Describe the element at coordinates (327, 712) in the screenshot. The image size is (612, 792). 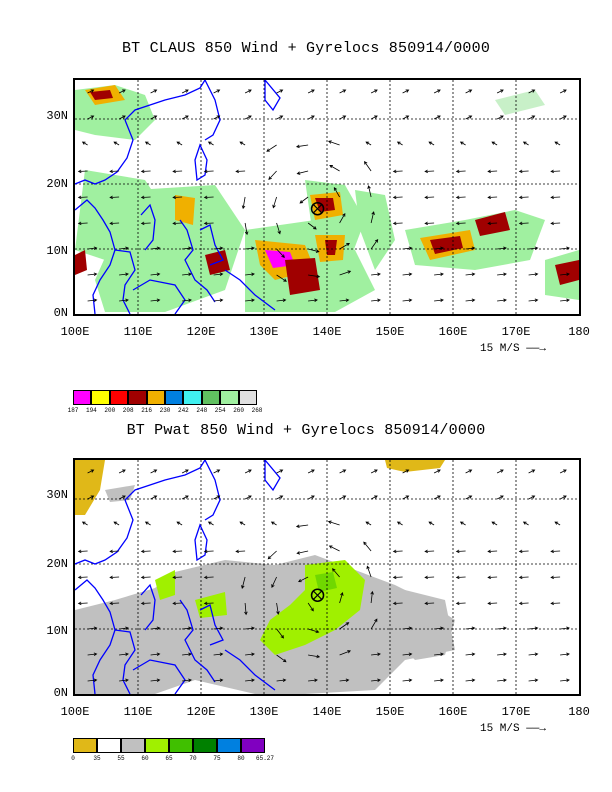
I see `lon-label-140e: 140E` at that location.